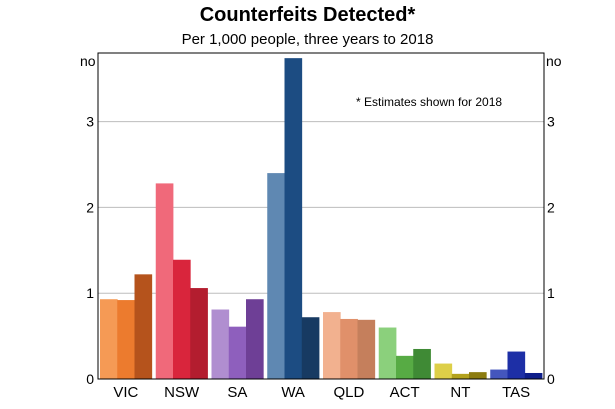 The height and width of the screenshot is (409, 615). What do you see at coordinates (307, 15) in the screenshot?
I see `chart-title: Counterfeits Detected*` at bounding box center [307, 15].